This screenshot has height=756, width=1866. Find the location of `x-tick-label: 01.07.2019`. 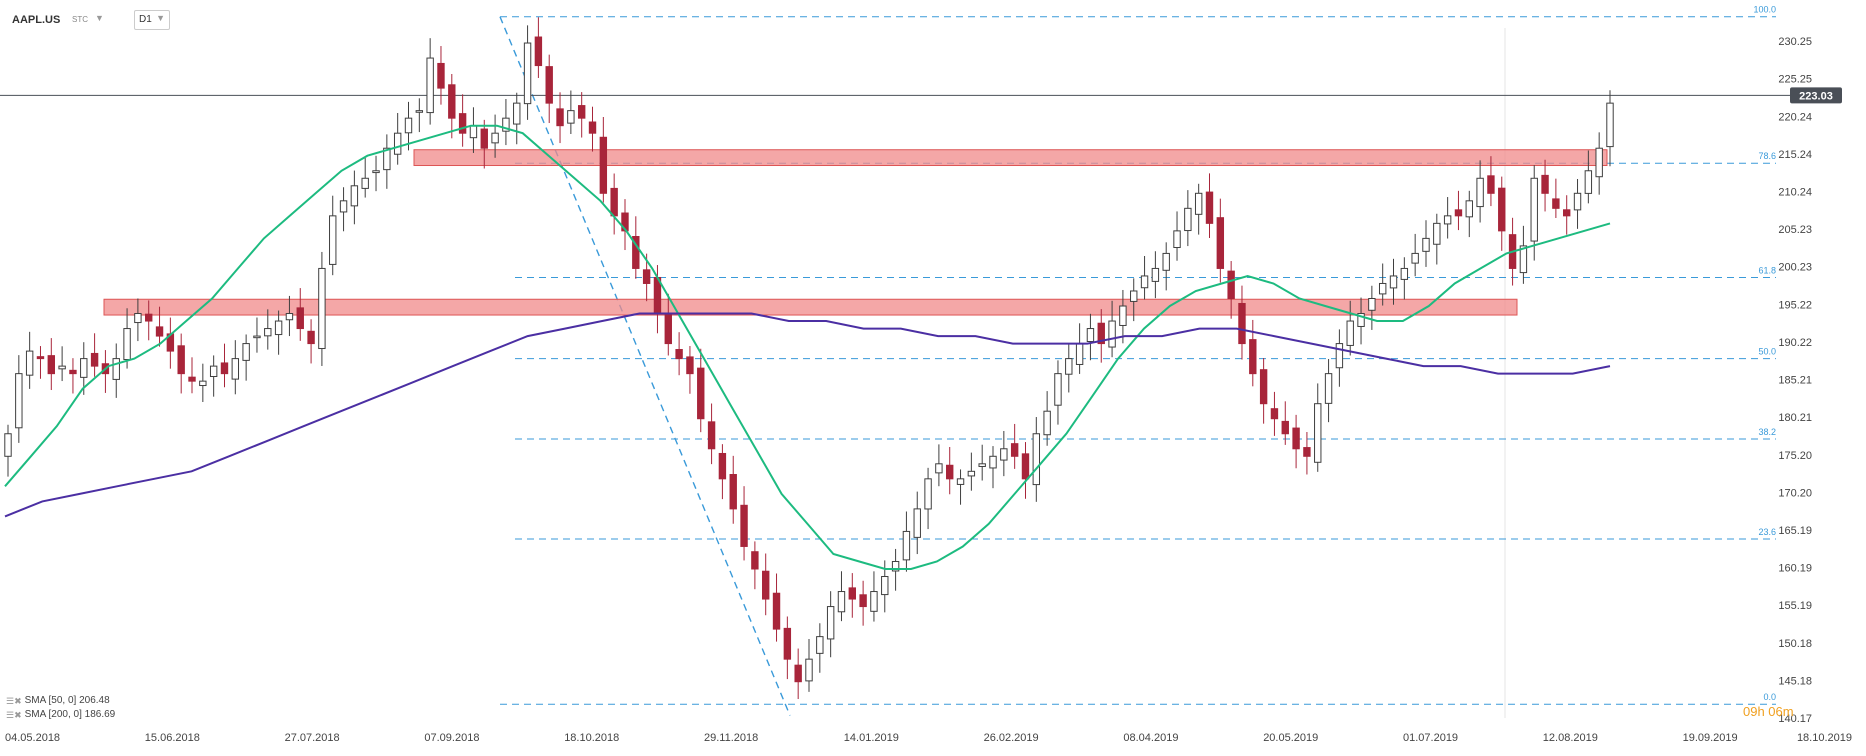

x-tick-label: 01.07.2019 is located at coordinates (1430, 738).